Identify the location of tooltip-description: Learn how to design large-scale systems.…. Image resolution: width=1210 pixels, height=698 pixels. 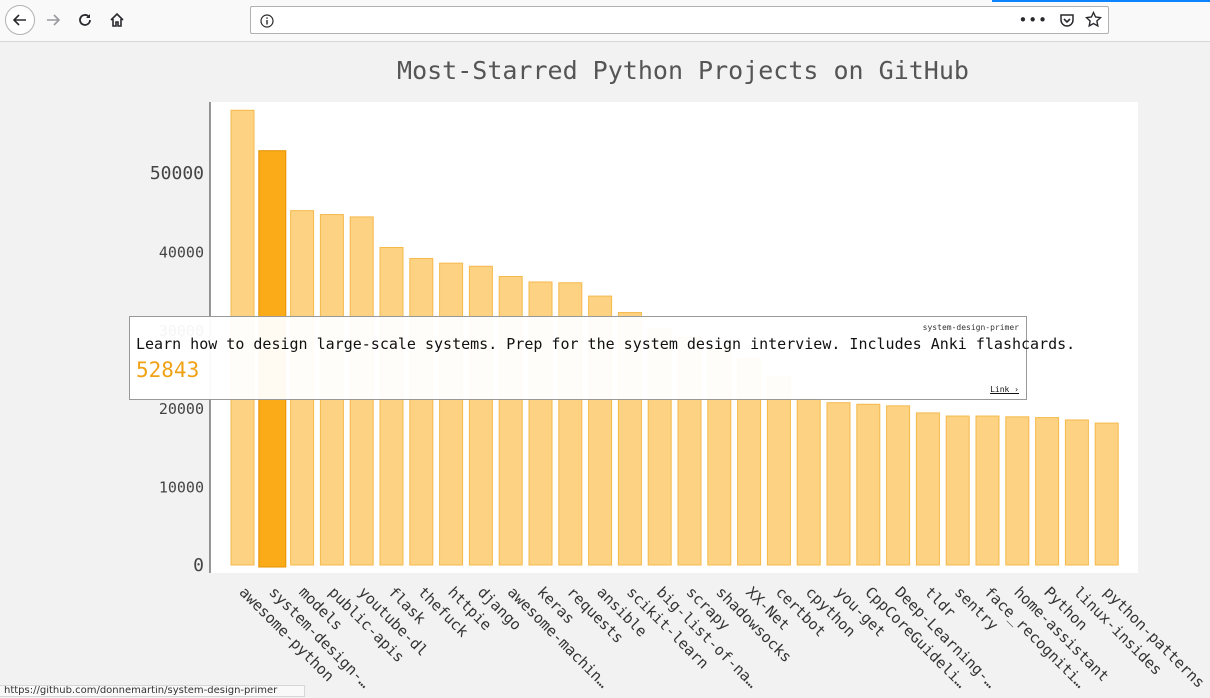
(606, 344).